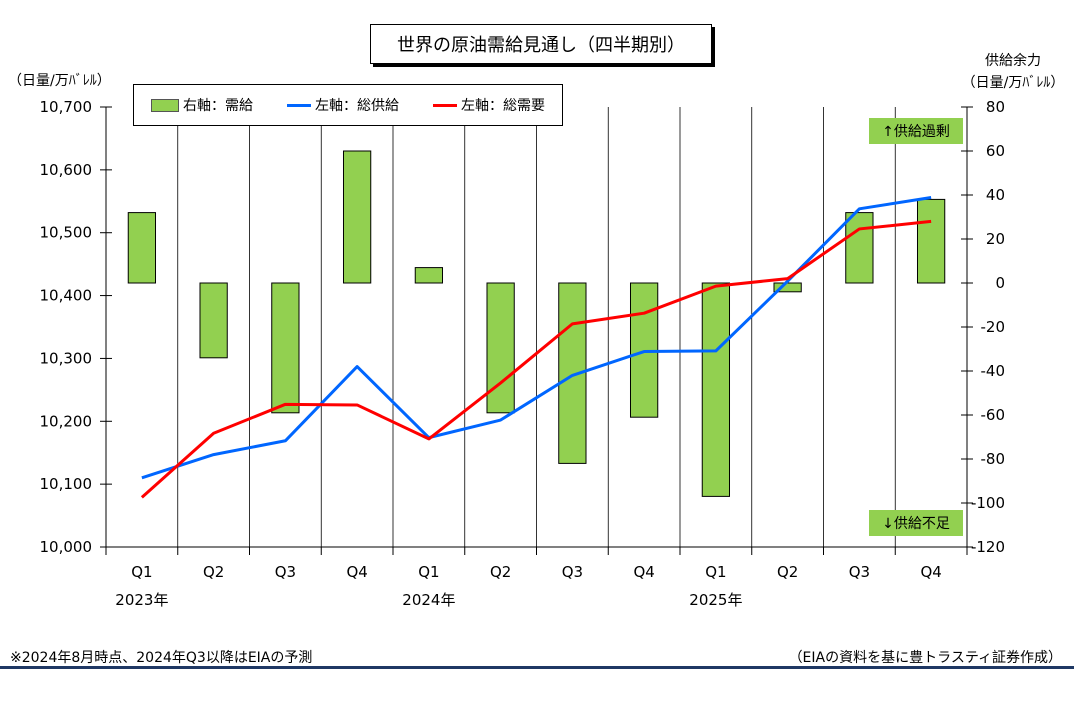 The width and height of the screenshot is (1074, 707). What do you see at coordinates (1013, 61) in the screenshot?
I see `right-axis-title: 供給余力` at bounding box center [1013, 61].